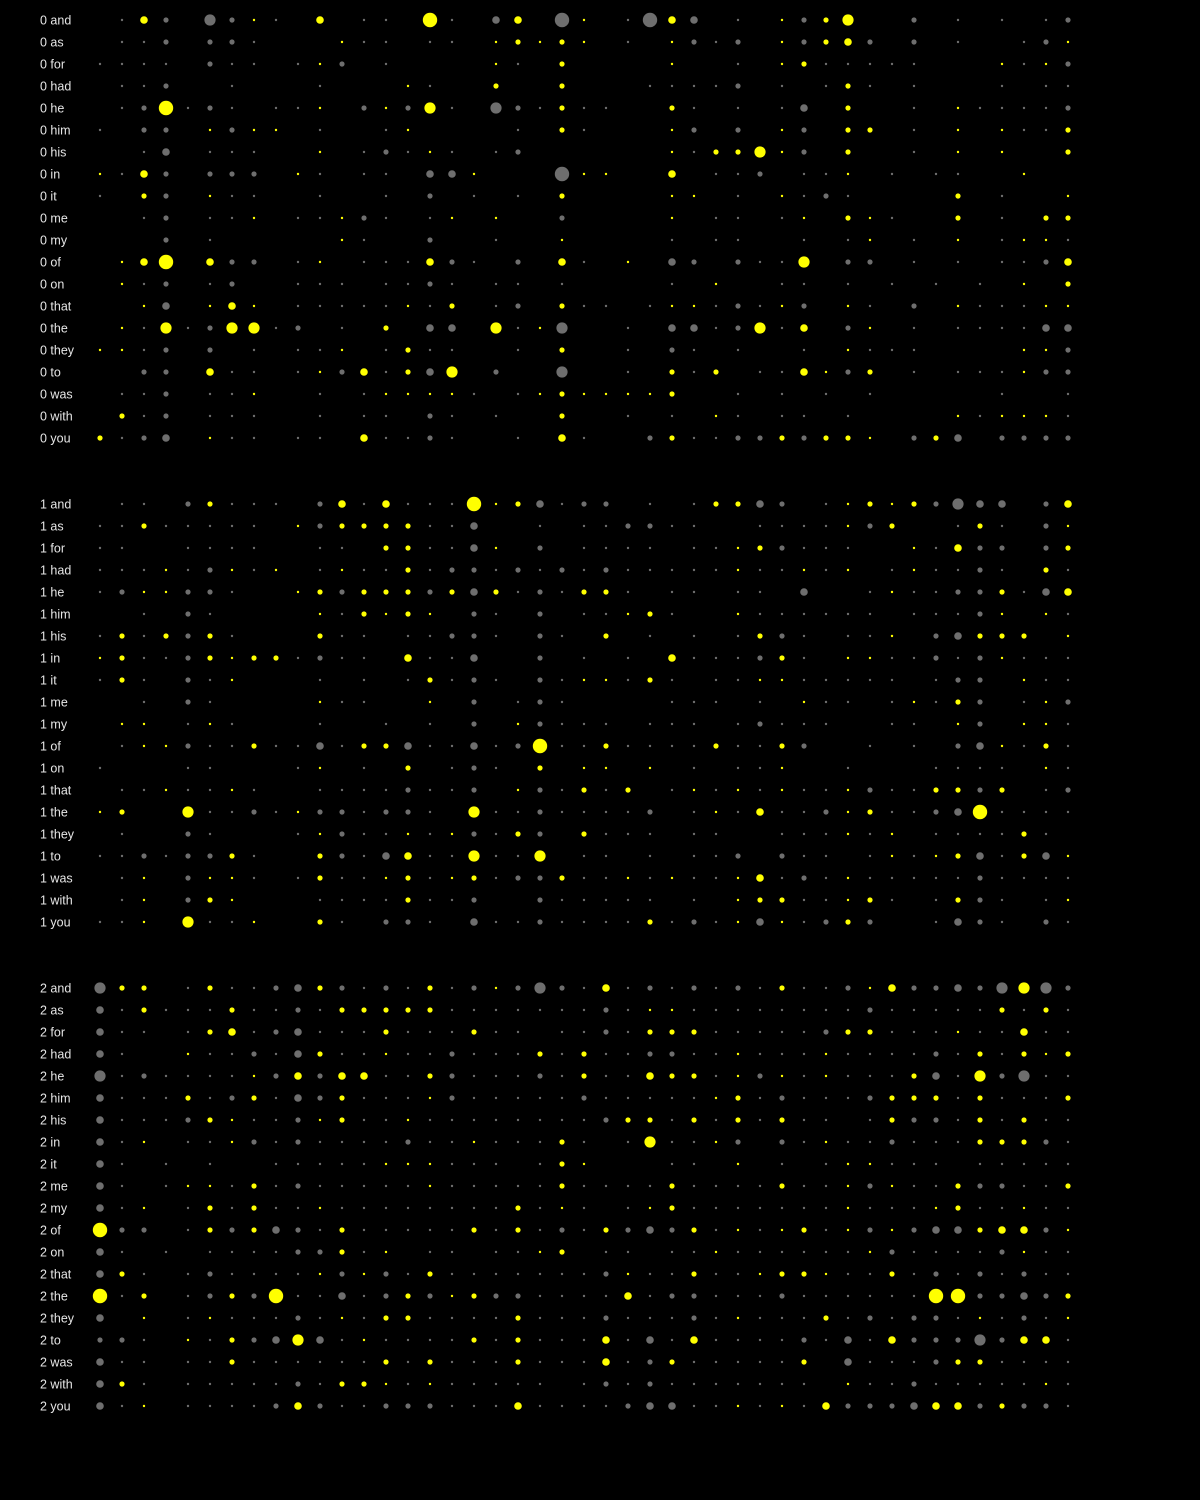  What do you see at coordinates (57, 351) in the screenshot?
I see `row-label: 0 they` at bounding box center [57, 351].